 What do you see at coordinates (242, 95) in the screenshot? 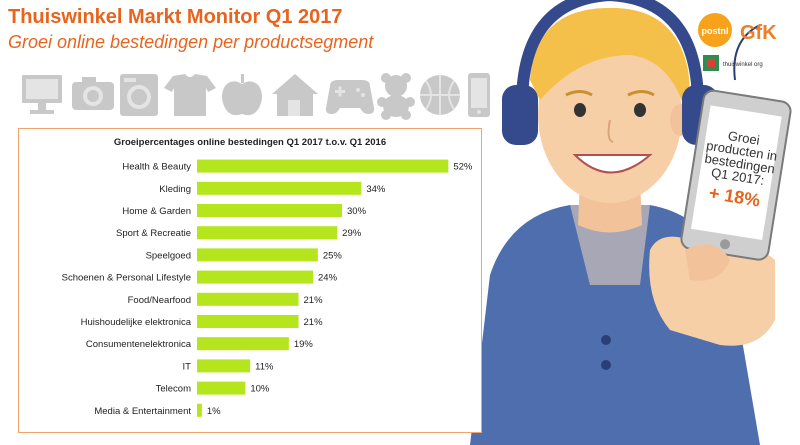
I see `apple-icon` at bounding box center [242, 95].